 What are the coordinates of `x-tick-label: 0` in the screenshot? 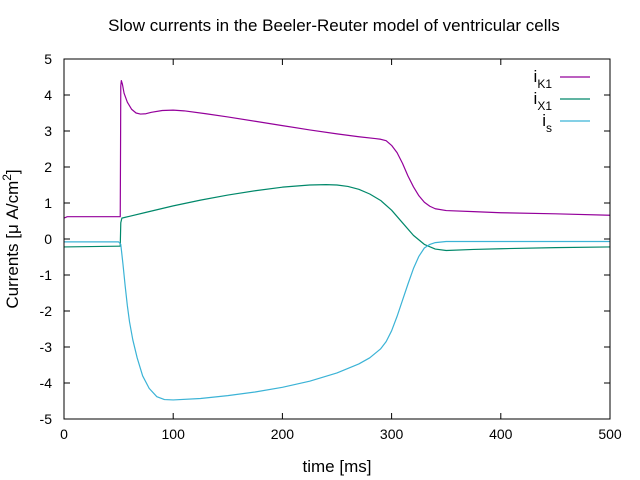 It's located at (64, 434).